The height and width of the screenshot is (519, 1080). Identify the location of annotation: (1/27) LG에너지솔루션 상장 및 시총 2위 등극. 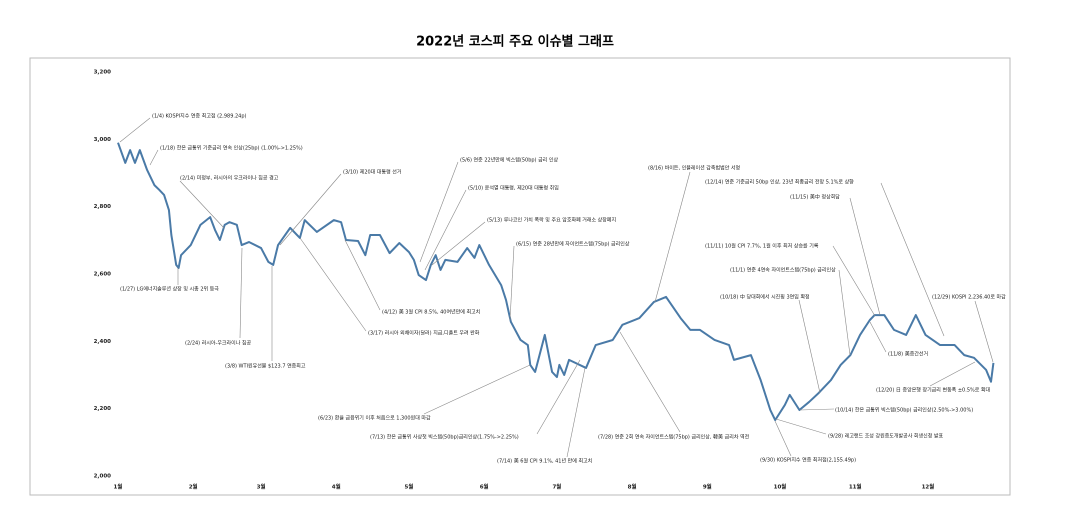
(169, 289).